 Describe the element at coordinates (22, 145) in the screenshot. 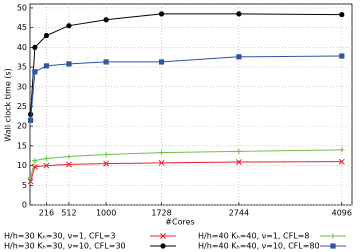

I see `y-tick-label: 15` at that location.